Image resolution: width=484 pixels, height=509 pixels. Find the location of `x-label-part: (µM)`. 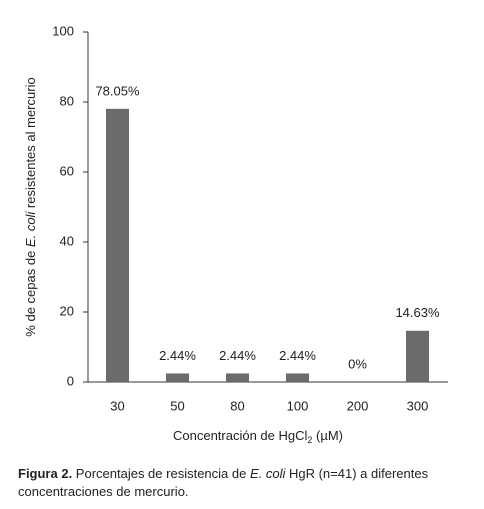

x-label-part: (µM) is located at coordinates (327, 435).